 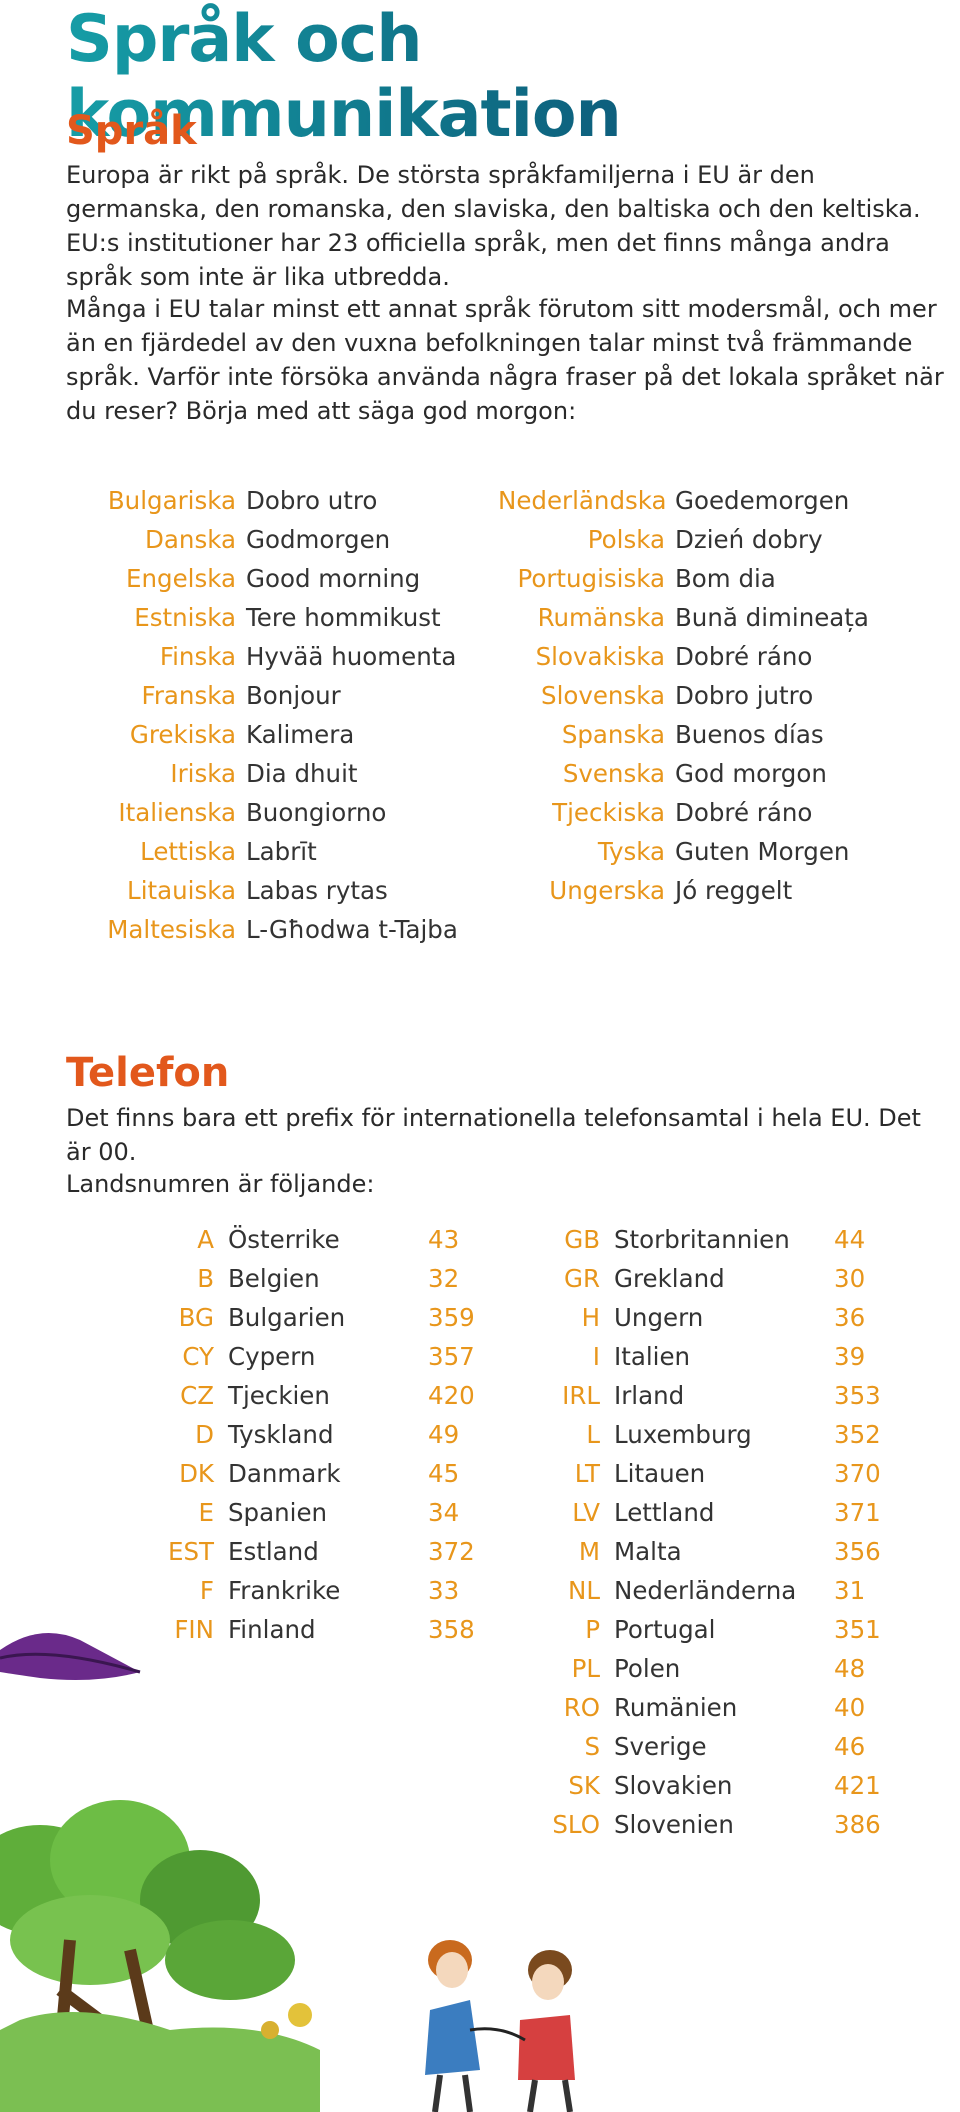 I want to click on country-name: Litauen, so click(x=660, y=1473).